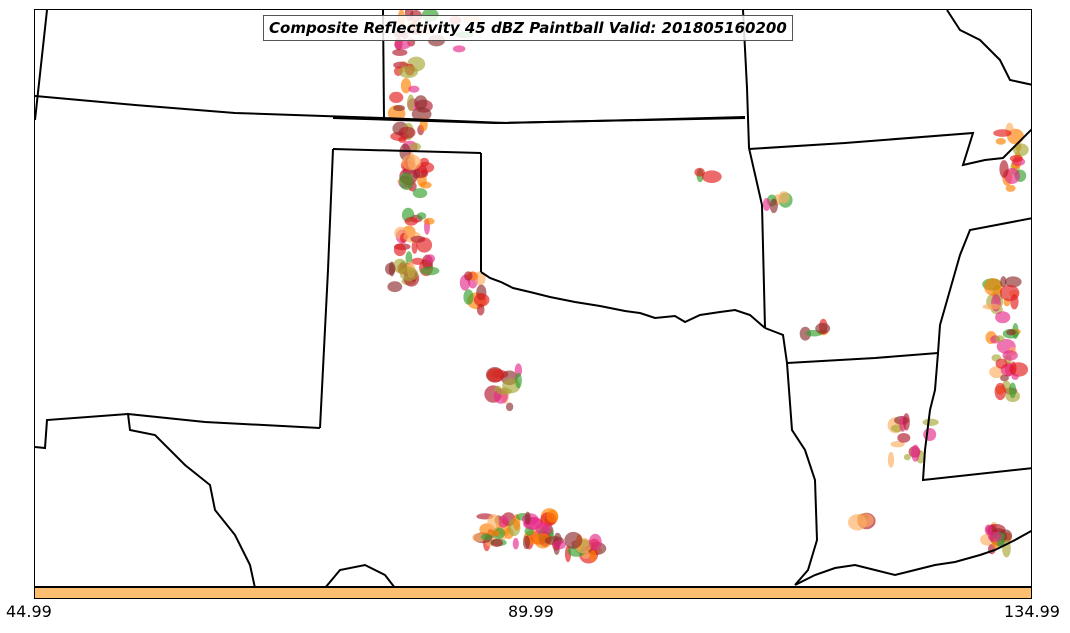 Image resolution: width=1070 pixels, height=633 pixels. Describe the element at coordinates (889, 147) in the screenshot. I see `missouri-south-border` at that location.